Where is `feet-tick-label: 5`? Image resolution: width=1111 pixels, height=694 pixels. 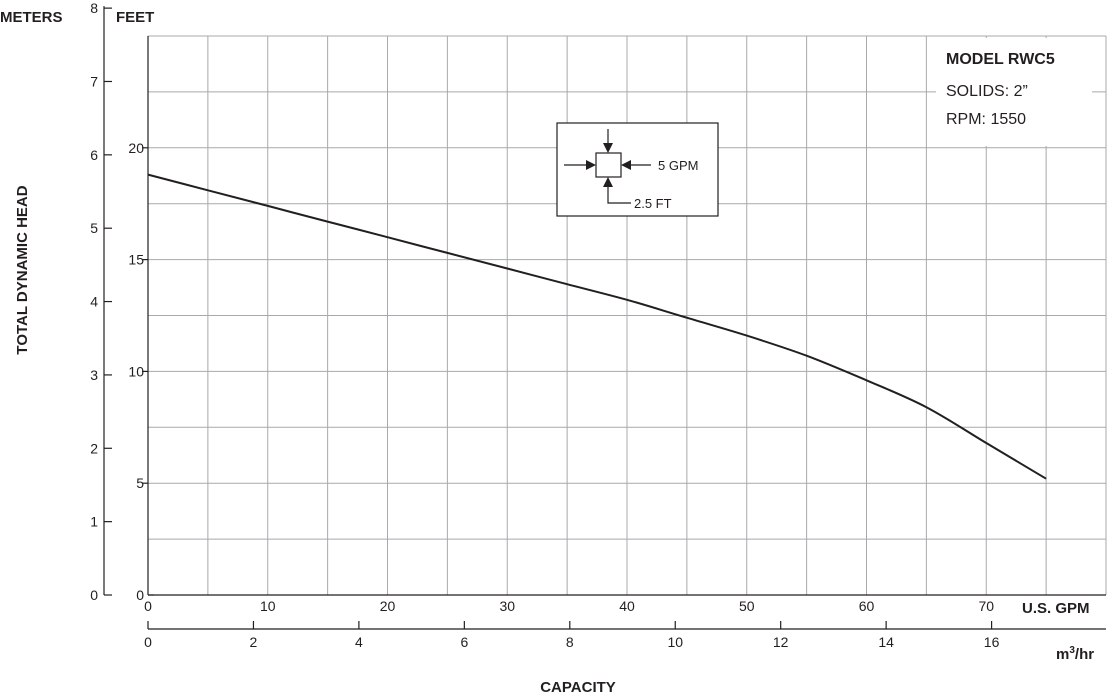 feet-tick-label: 5 is located at coordinates (140, 483).